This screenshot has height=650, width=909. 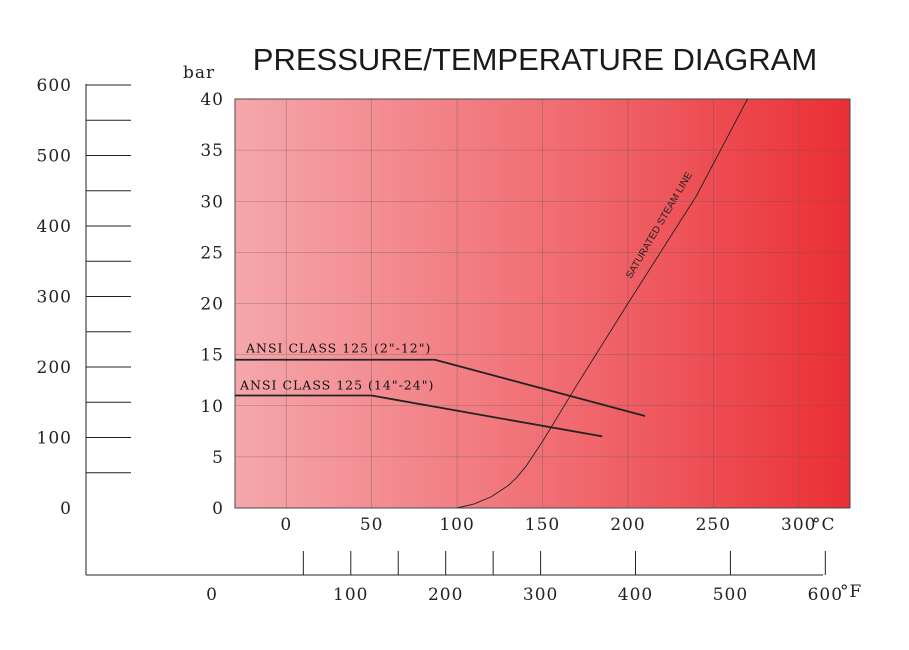 What do you see at coordinates (66, 509) in the screenshot?
I see `psi-tick-label: 0` at bounding box center [66, 509].